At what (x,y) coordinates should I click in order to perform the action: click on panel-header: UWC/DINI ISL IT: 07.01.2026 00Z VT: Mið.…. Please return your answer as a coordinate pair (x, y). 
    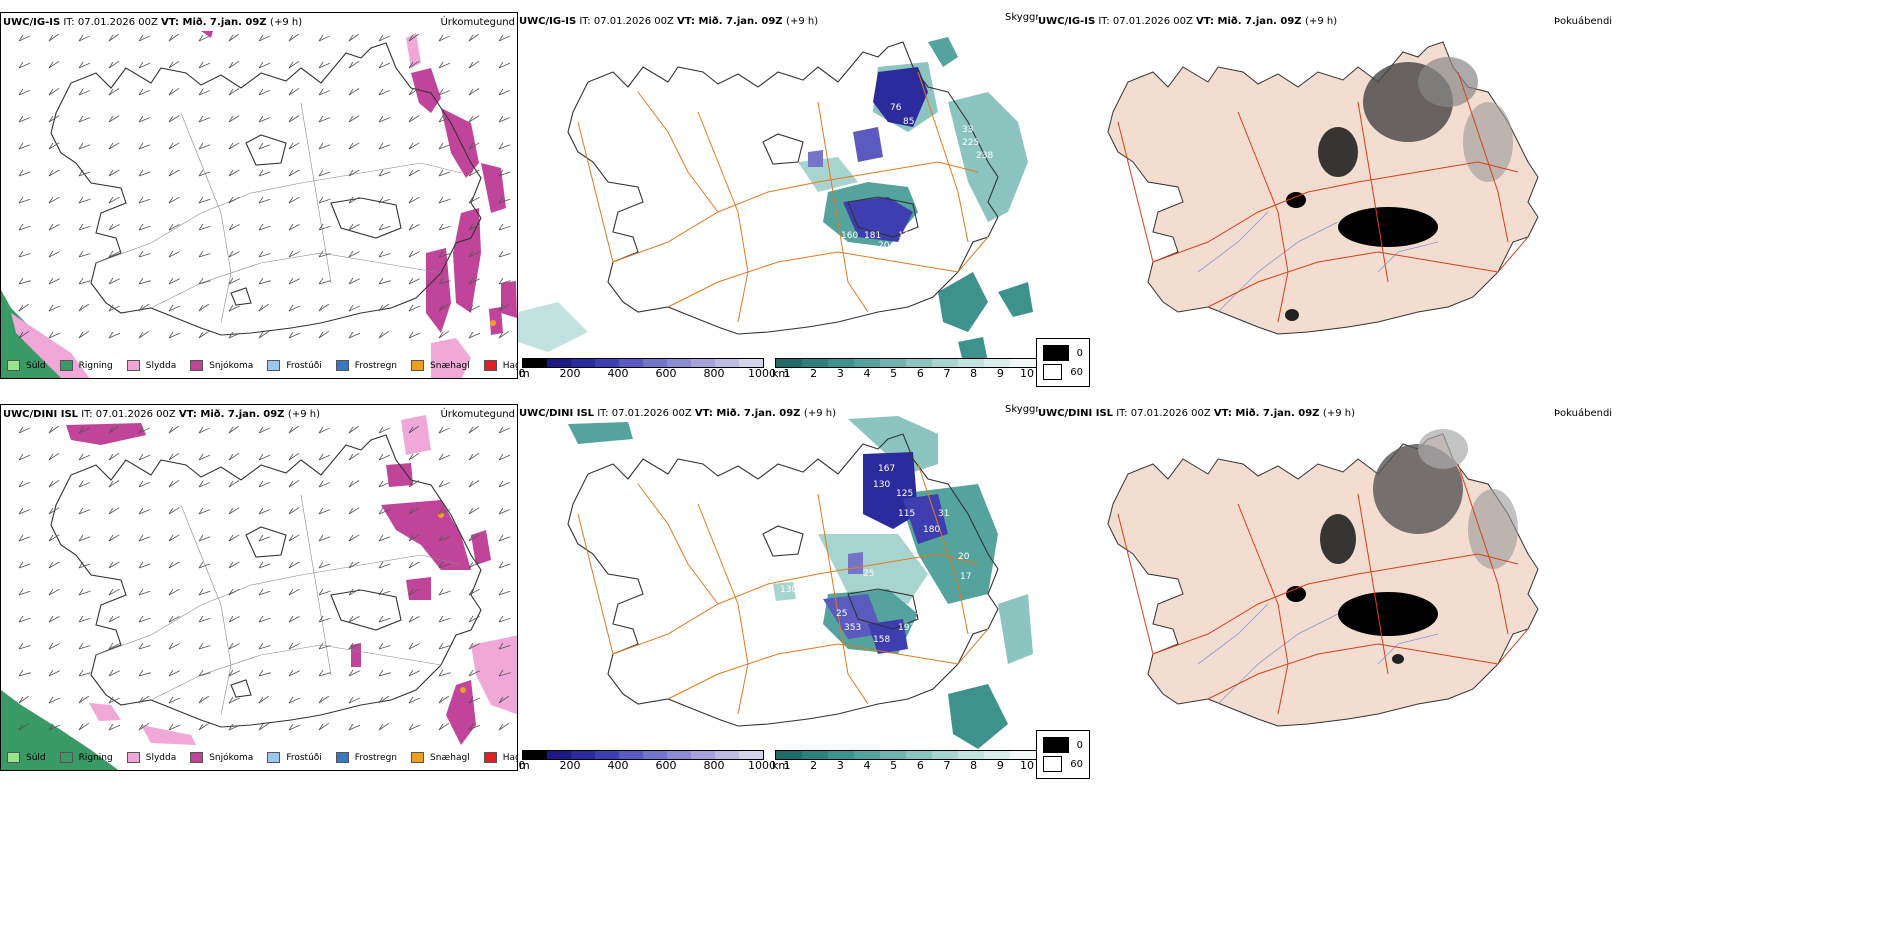
    Looking at the image, I should click on (1196, 414).